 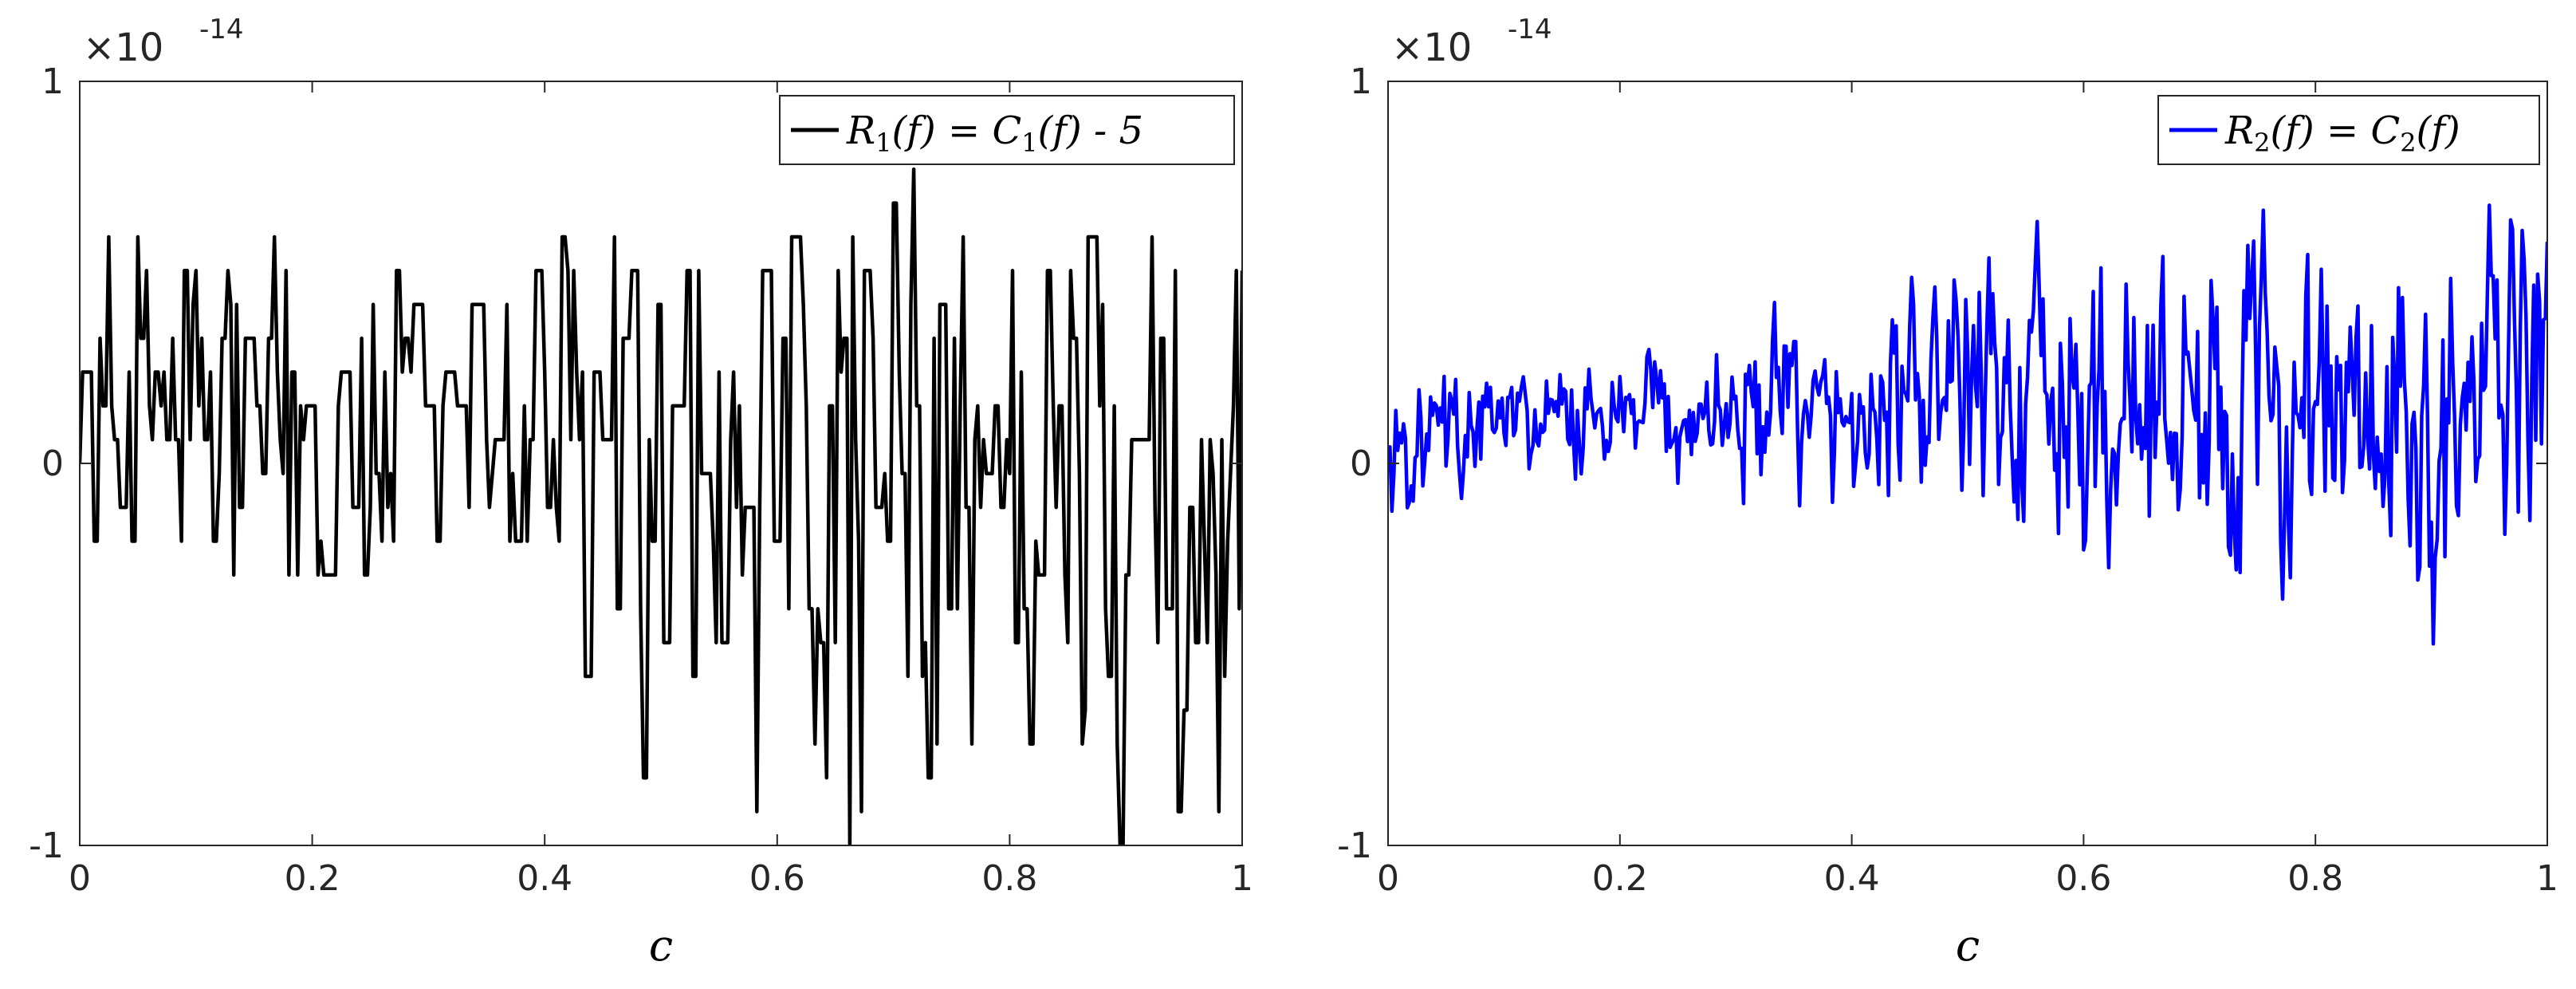 I want to click on legend: R1(f) = C1(f) - 5, so click(x=1007, y=130).